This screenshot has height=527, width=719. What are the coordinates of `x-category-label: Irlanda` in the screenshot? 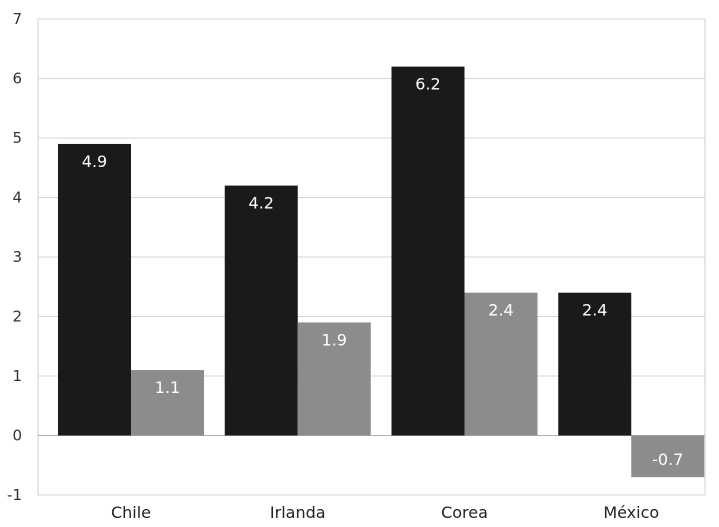 It's located at (298, 512).